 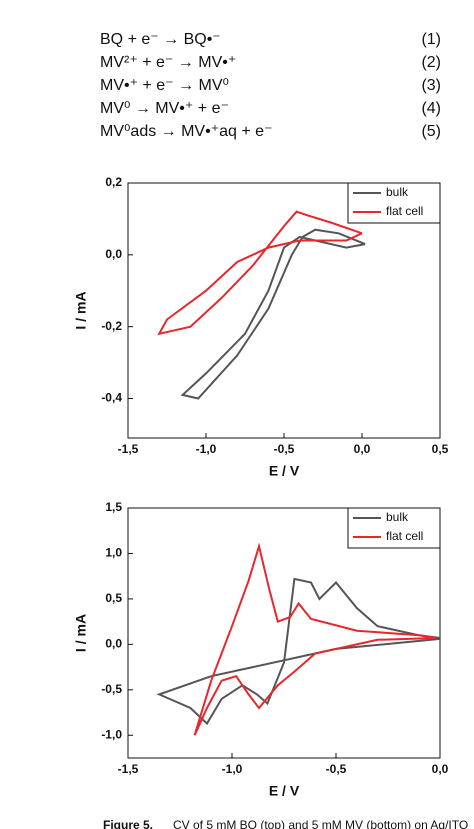 I want to click on equation-number: (3), so click(x=431, y=85).